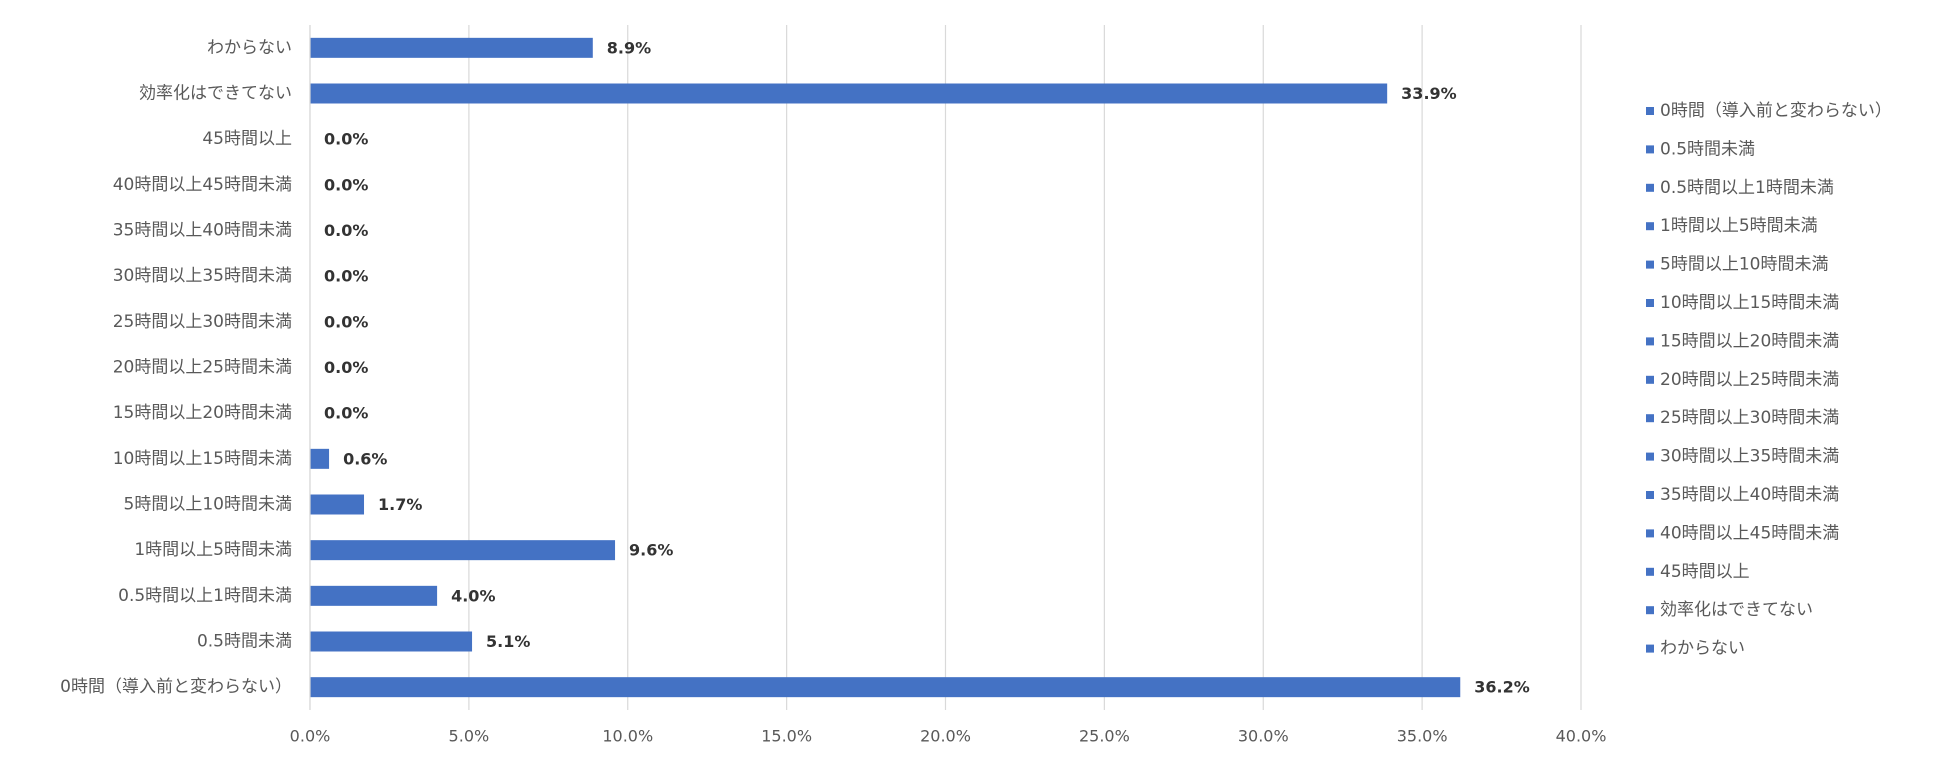 This screenshot has width=1950, height=760. I want to click on value-label: 33.9%, so click(1429, 93).